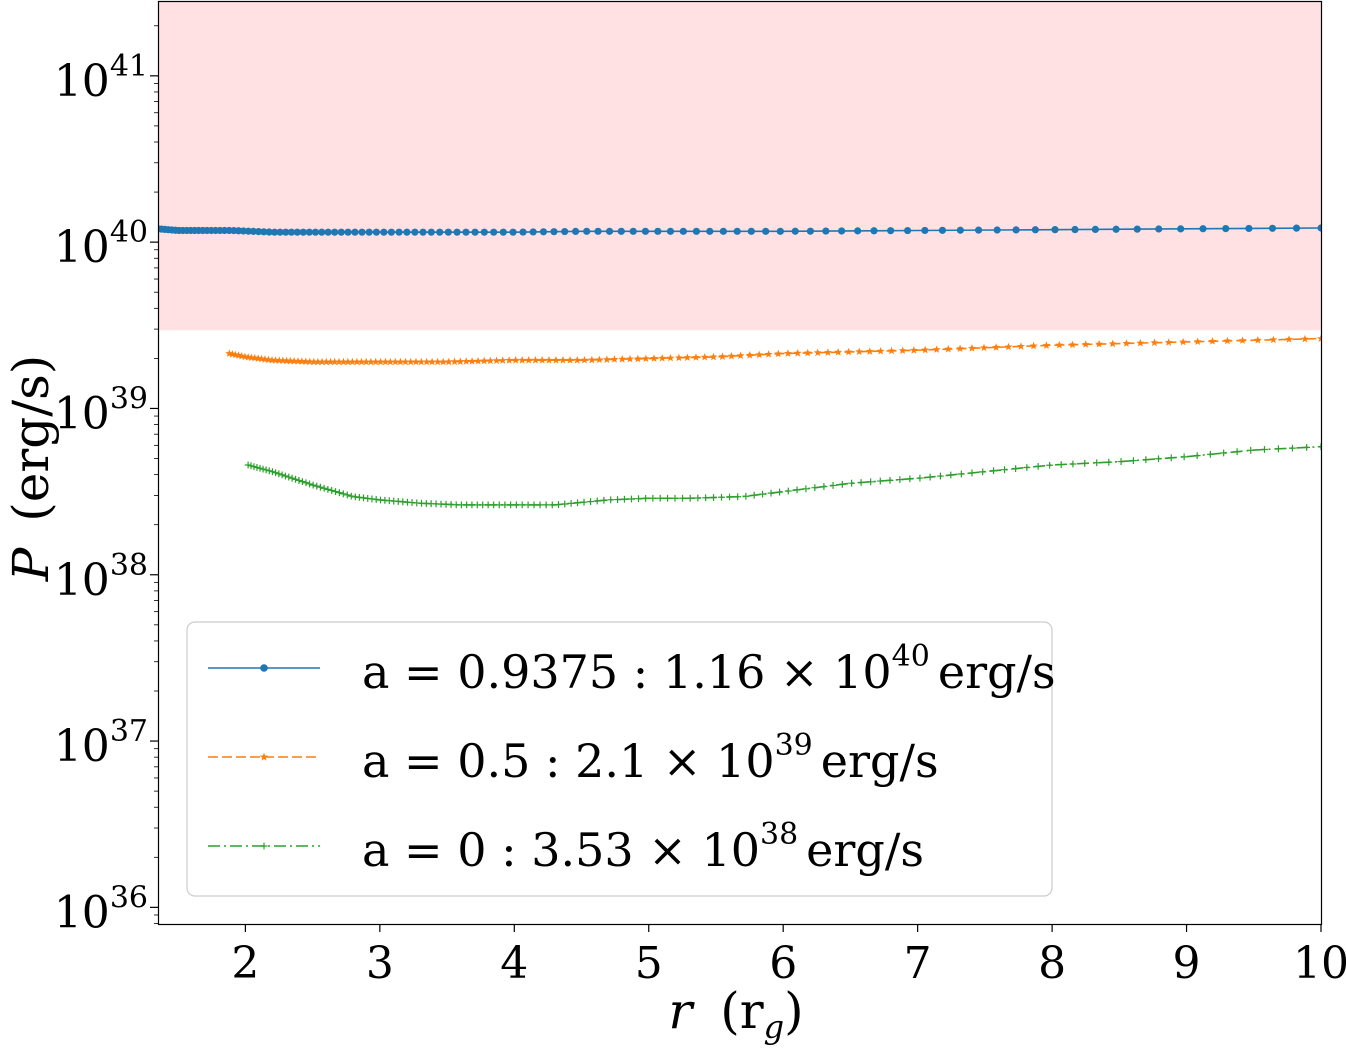 The height and width of the screenshot is (1048, 1346). What do you see at coordinates (566, 847) in the screenshot?
I see `legend-item-2: a = 0 : 3.53 × 1038 erg/s` at bounding box center [566, 847].